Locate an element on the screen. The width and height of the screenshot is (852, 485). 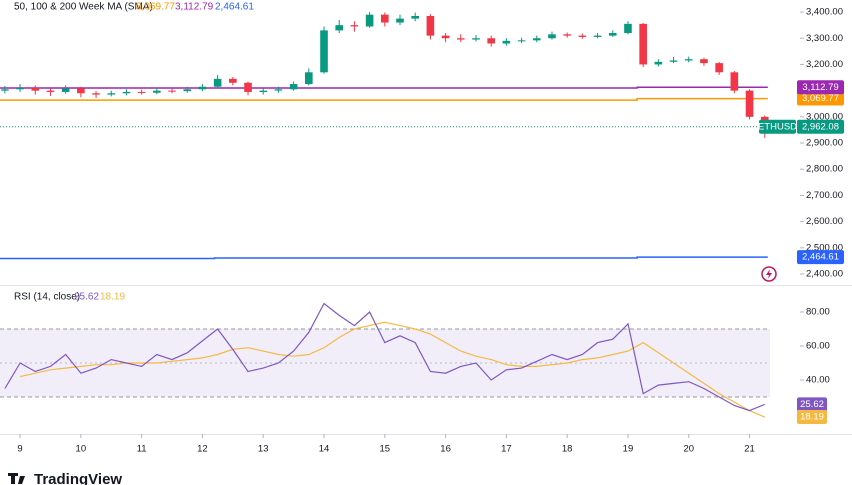
symbol-label-bg is located at coordinates (777, 126).